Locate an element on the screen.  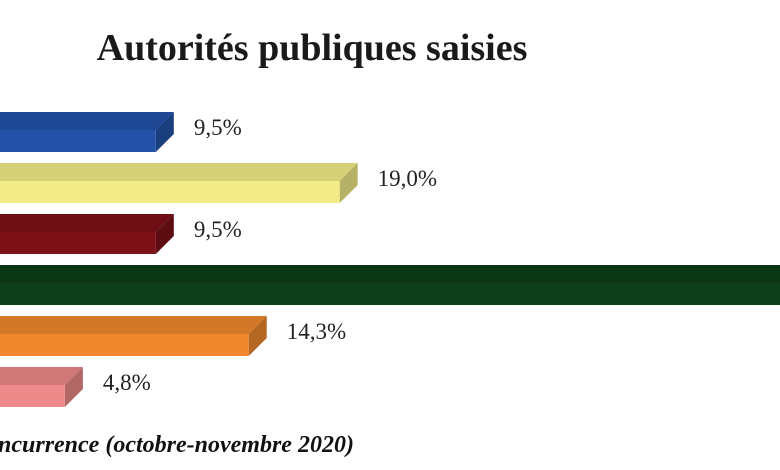
chart-title: Autorités publiques saisies is located at coordinates (312, 48).